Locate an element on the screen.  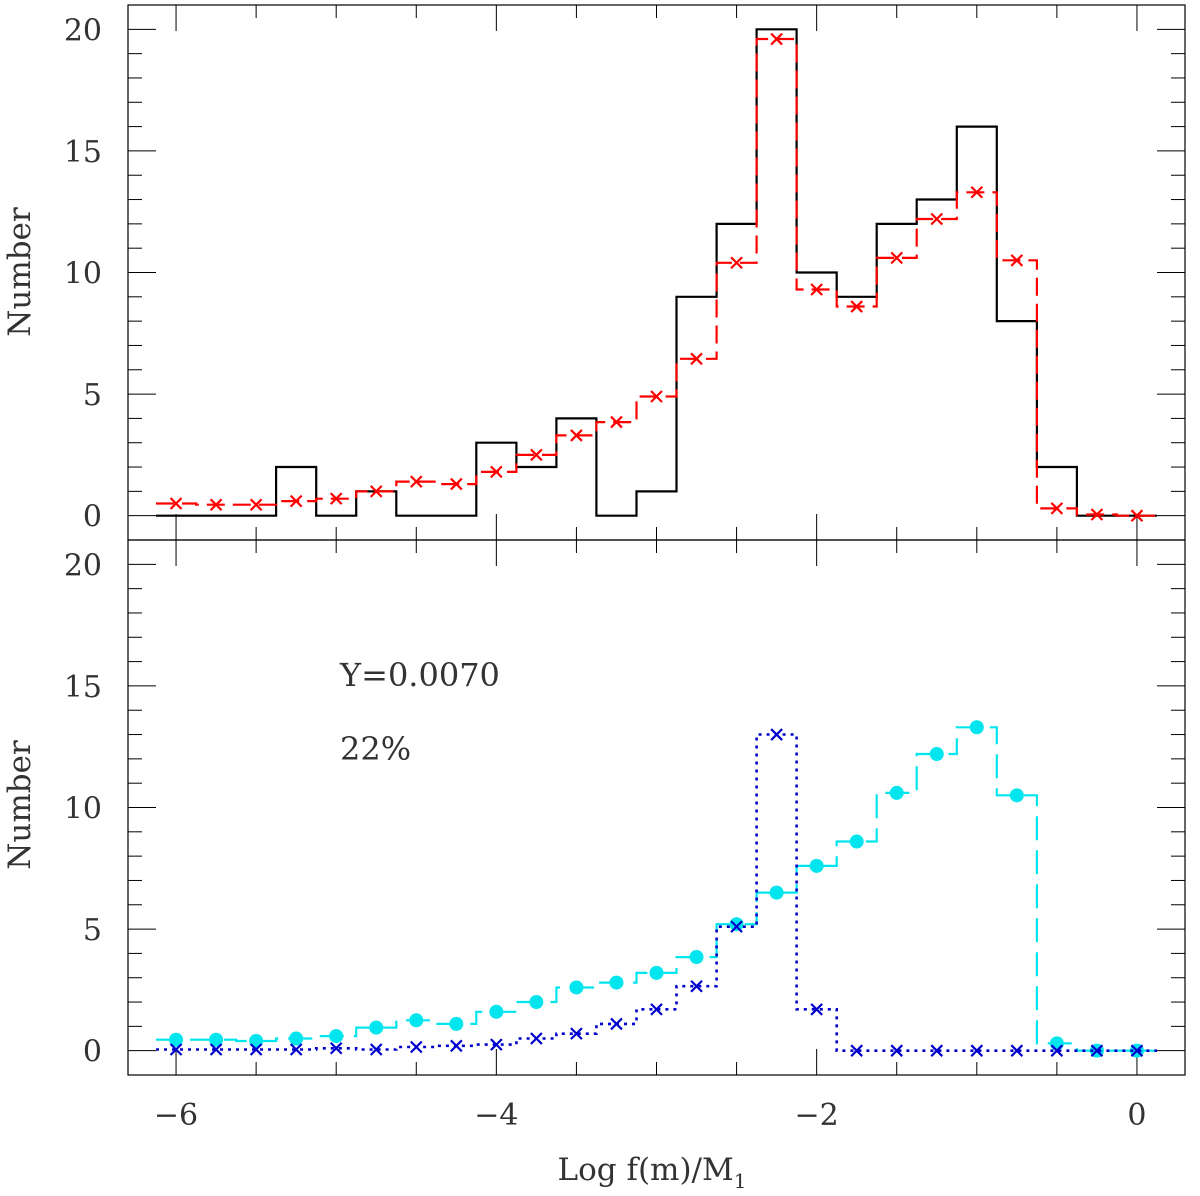
x-tick-label: −6 is located at coordinates (176, 1115).